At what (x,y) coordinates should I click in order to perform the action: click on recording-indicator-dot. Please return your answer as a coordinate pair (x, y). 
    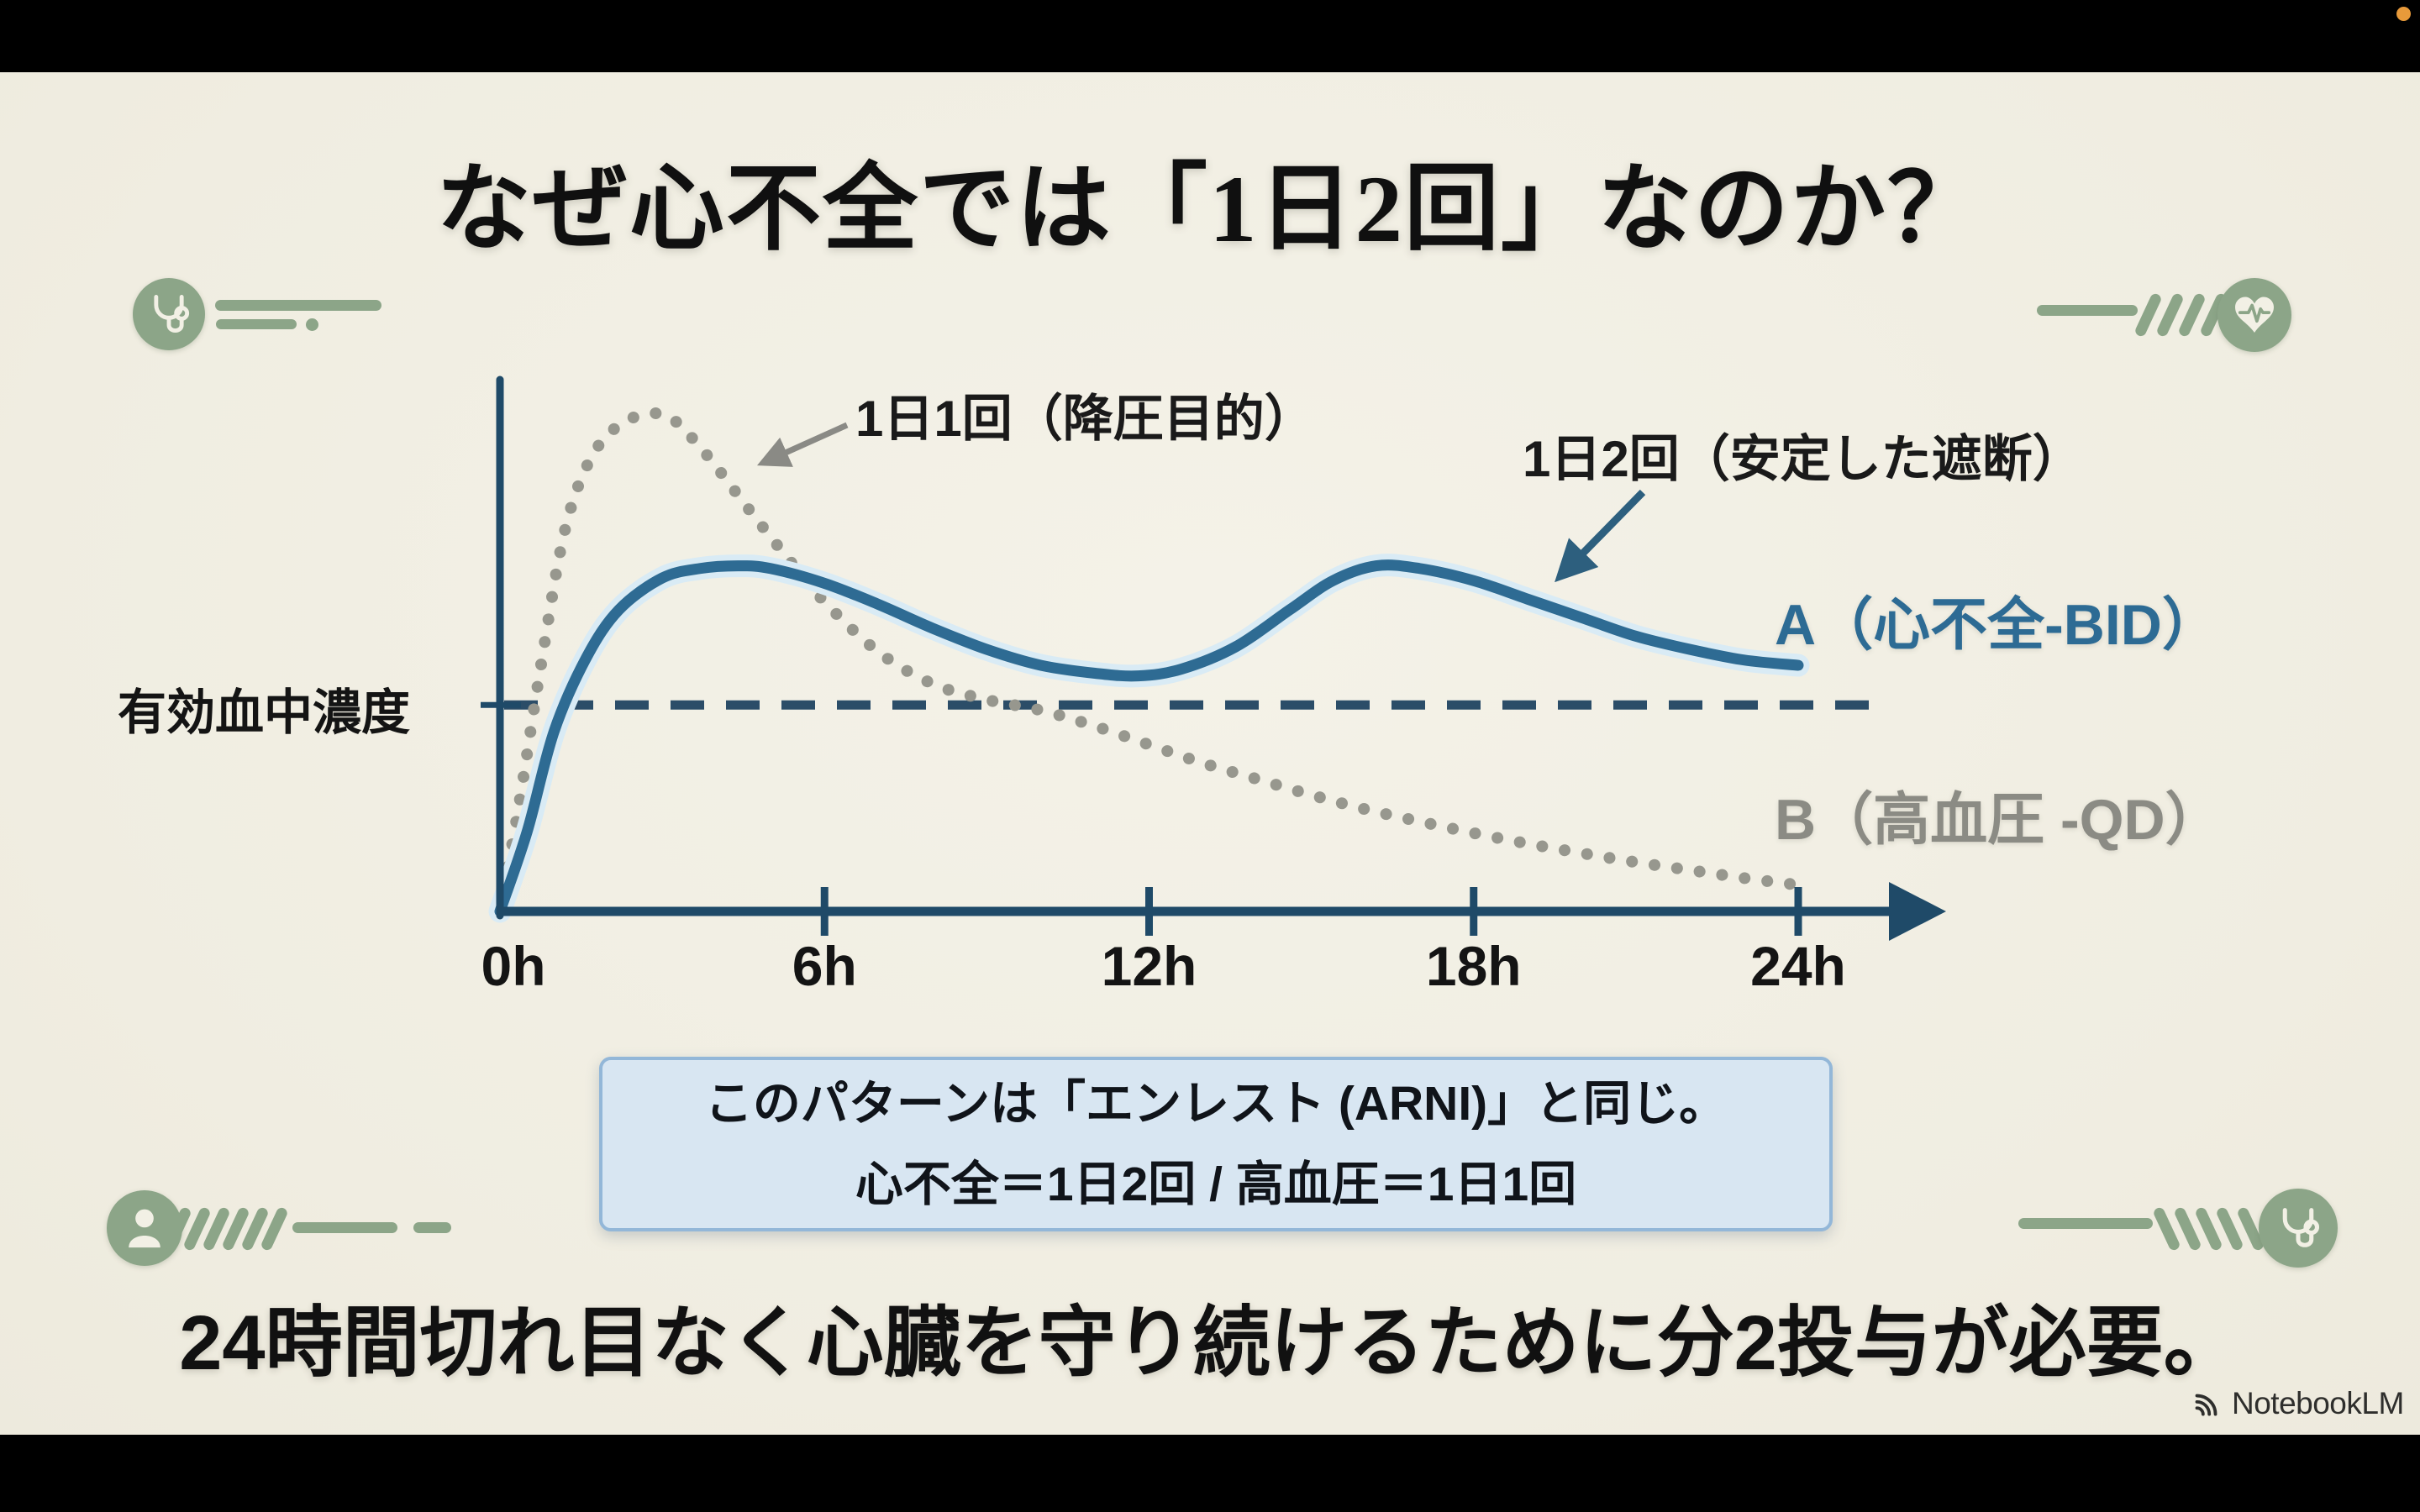
    Looking at the image, I should click on (2403, 14).